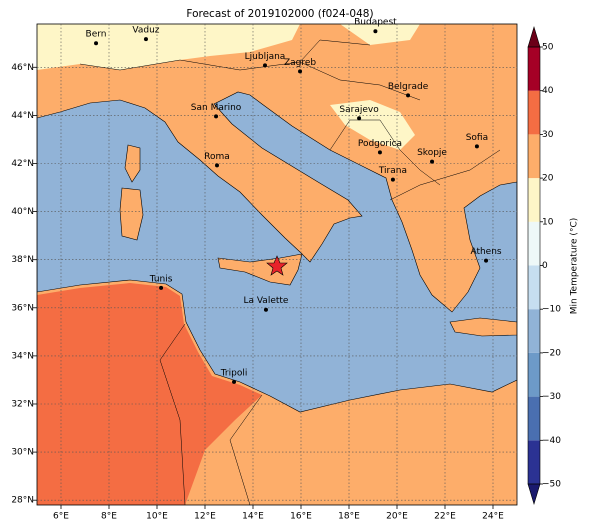 Image resolution: width=592 pixels, height=529 pixels. What do you see at coordinates (205, 517) in the screenshot?
I see `x-tick-label: 12°E` at bounding box center [205, 517].